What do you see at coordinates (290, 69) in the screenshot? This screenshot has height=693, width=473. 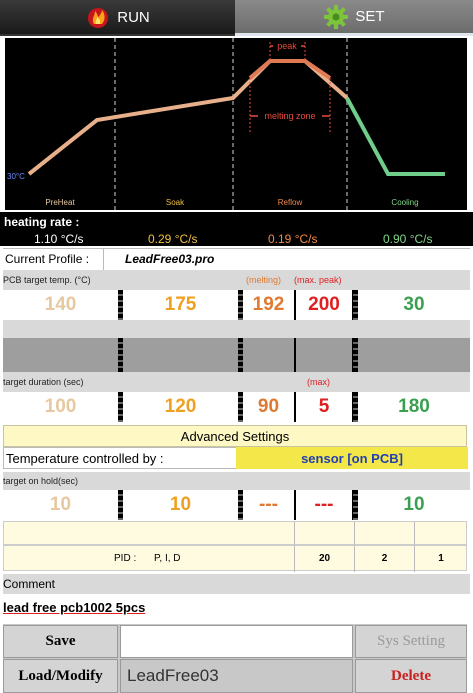 I see `reflow-curve` at bounding box center [290, 69].